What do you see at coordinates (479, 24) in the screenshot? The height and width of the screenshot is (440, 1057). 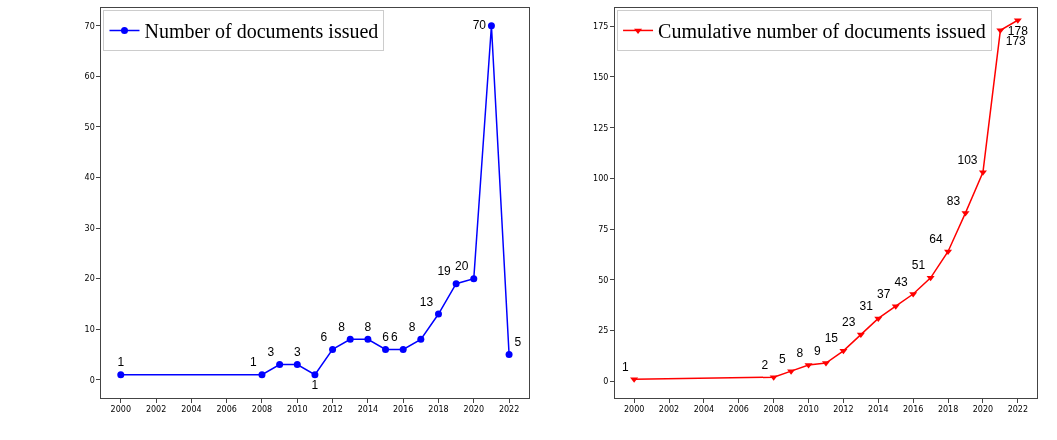 I see `data-label: 70` at bounding box center [479, 24].